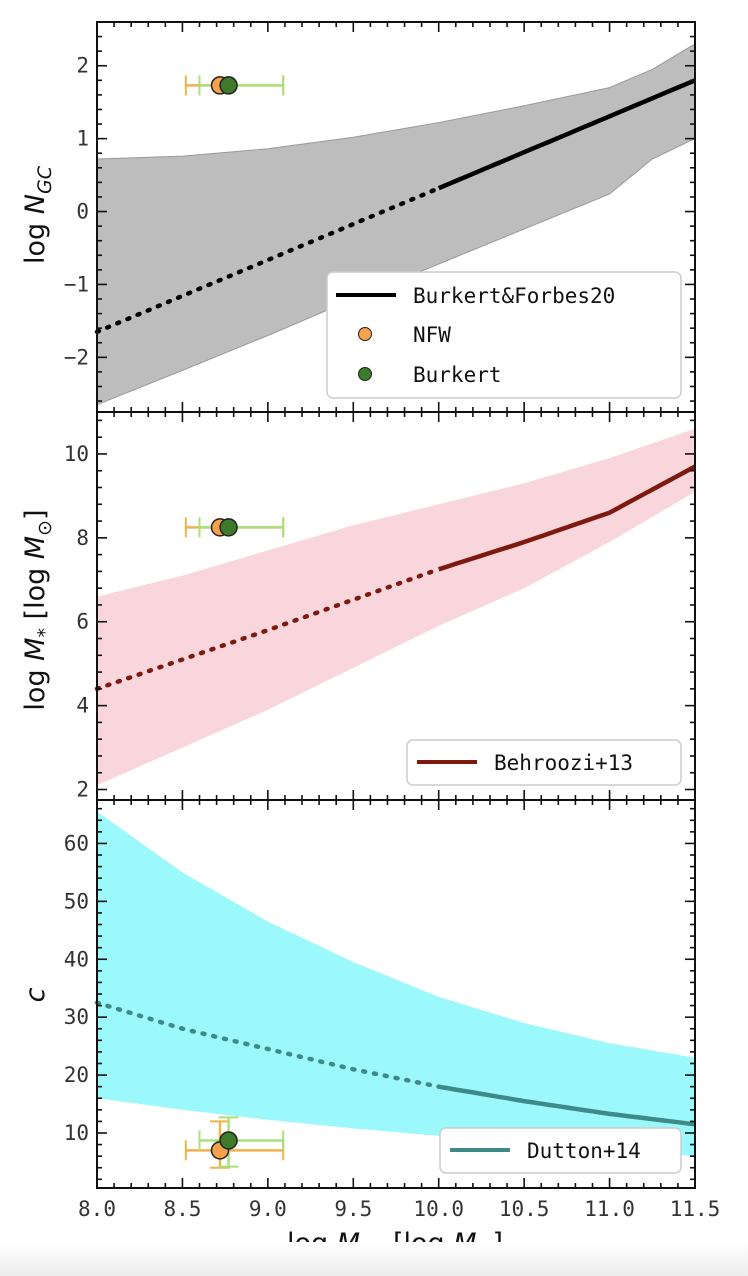  What do you see at coordinates (76, 959) in the screenshot?
I see `y-tick-label: 40` at bounding box center [76, 959].